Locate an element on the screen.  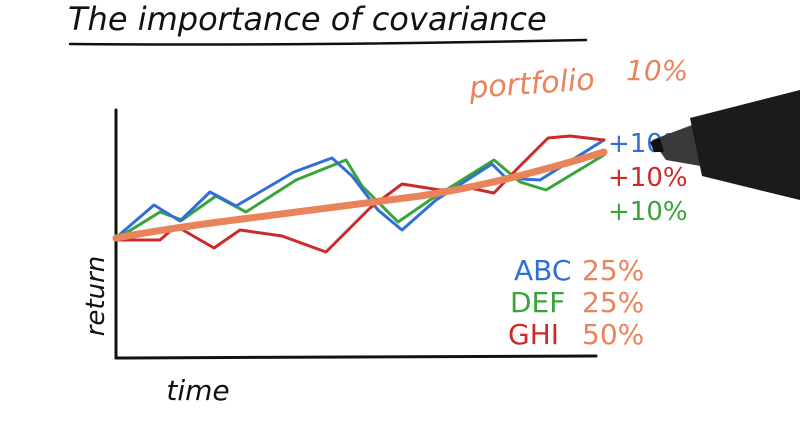
x-axis is located at coordinates (356, 357).